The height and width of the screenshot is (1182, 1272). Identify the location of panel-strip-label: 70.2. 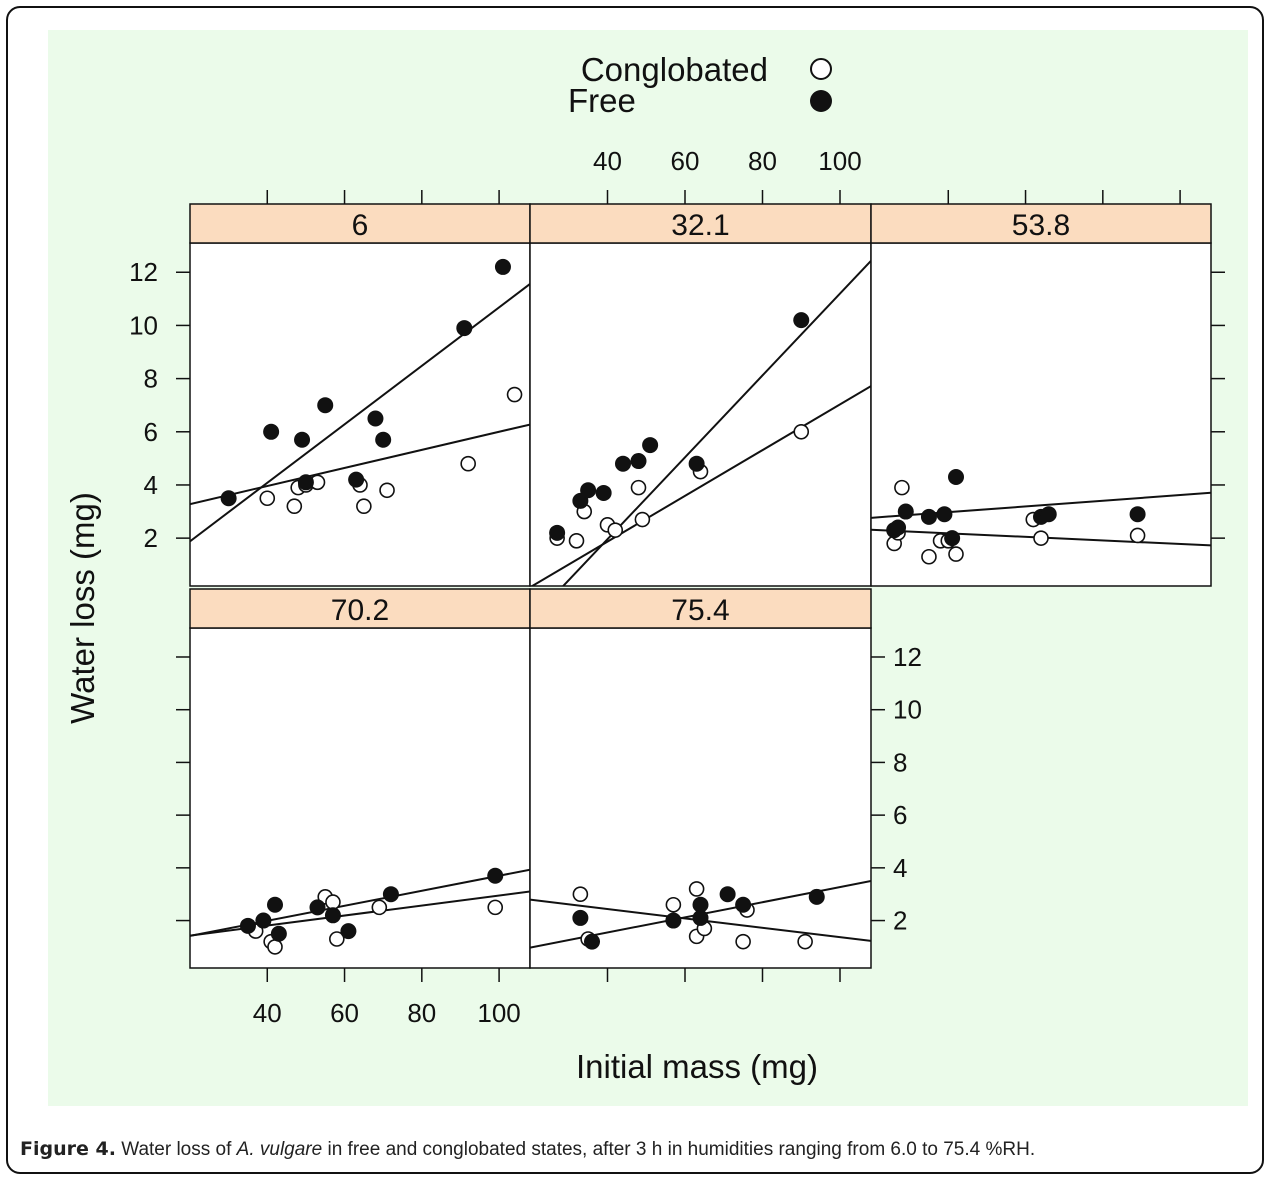
(360, 610).